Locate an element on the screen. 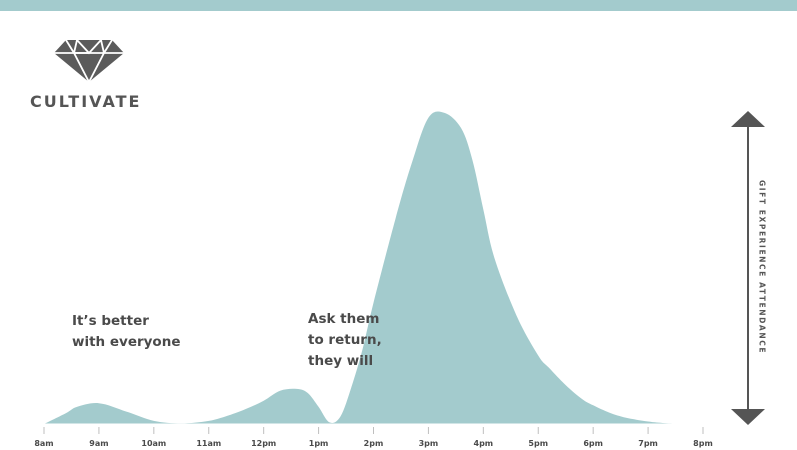  x-tick-label: 3pm is located at coordinates (429, 443).